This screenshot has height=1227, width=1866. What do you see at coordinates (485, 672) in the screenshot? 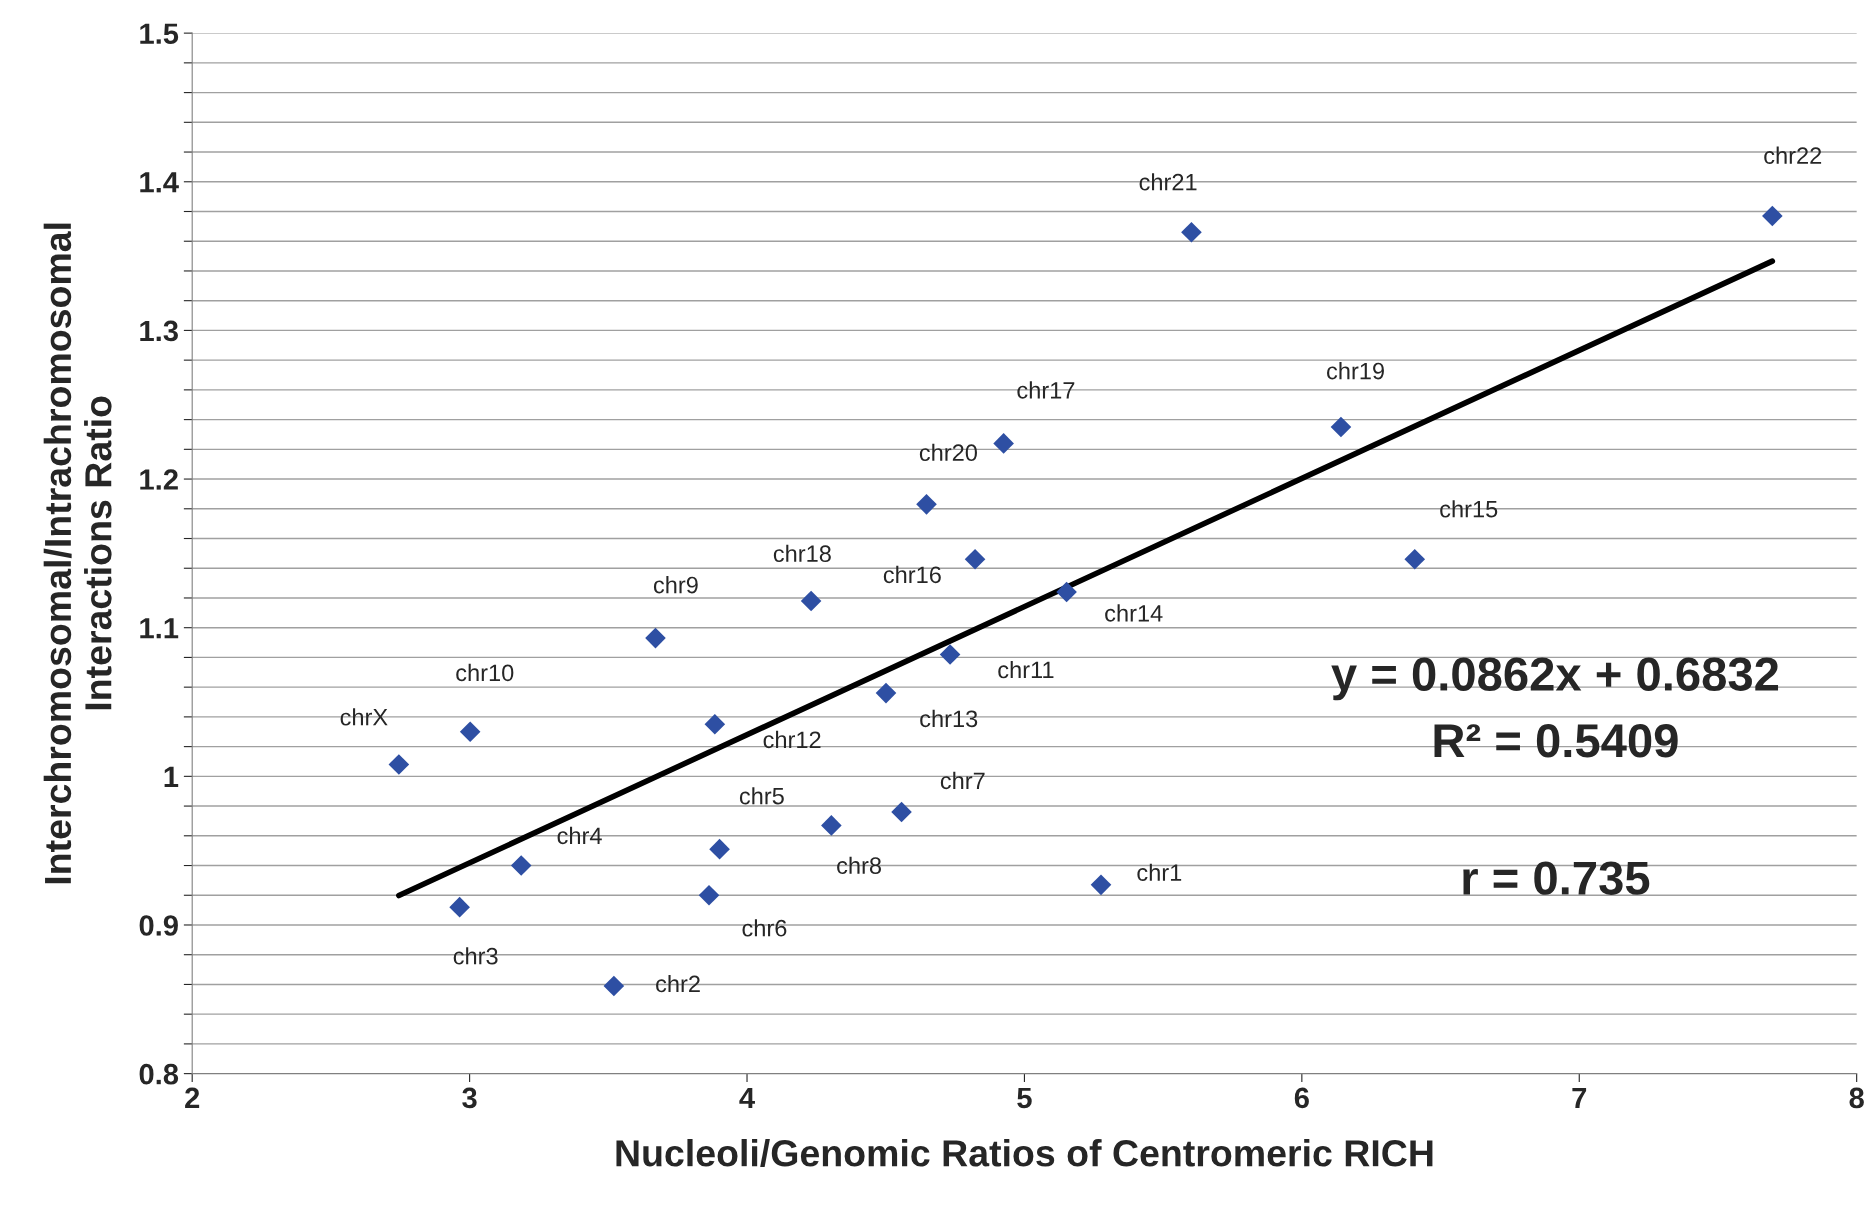
I see `annotation: chr10` at bounding box center [485, 672].